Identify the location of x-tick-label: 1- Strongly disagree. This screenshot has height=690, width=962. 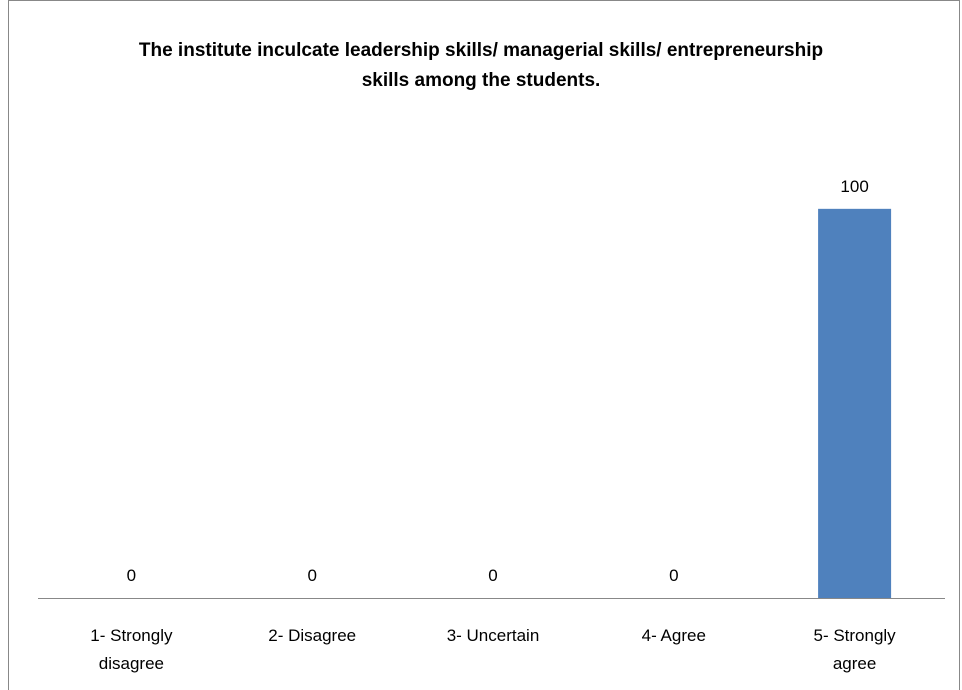
(131, 649).